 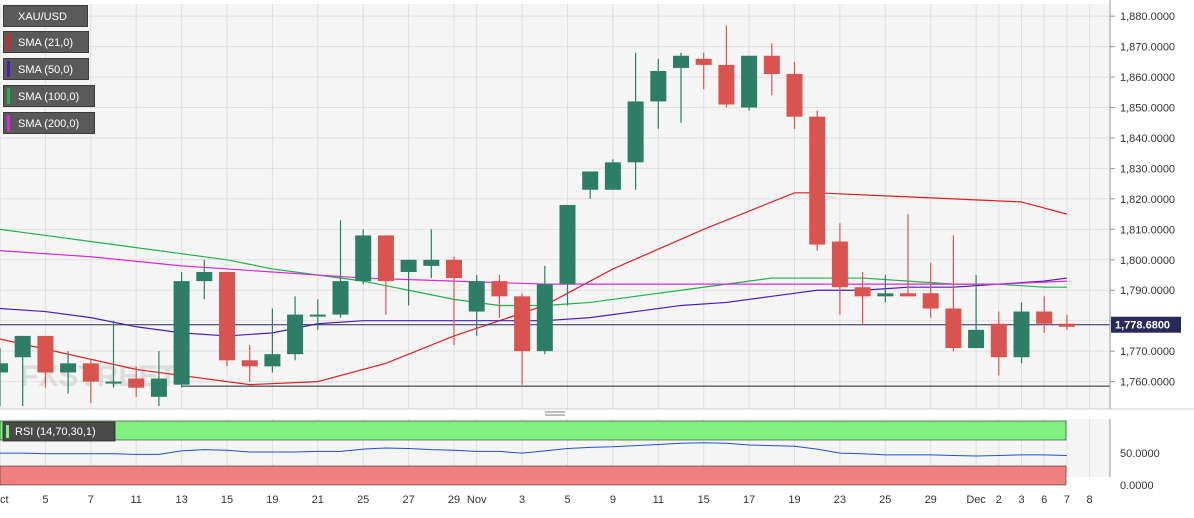 I want to click on indicator-label-text: SMA (21,0), so click(x=46, y=43).